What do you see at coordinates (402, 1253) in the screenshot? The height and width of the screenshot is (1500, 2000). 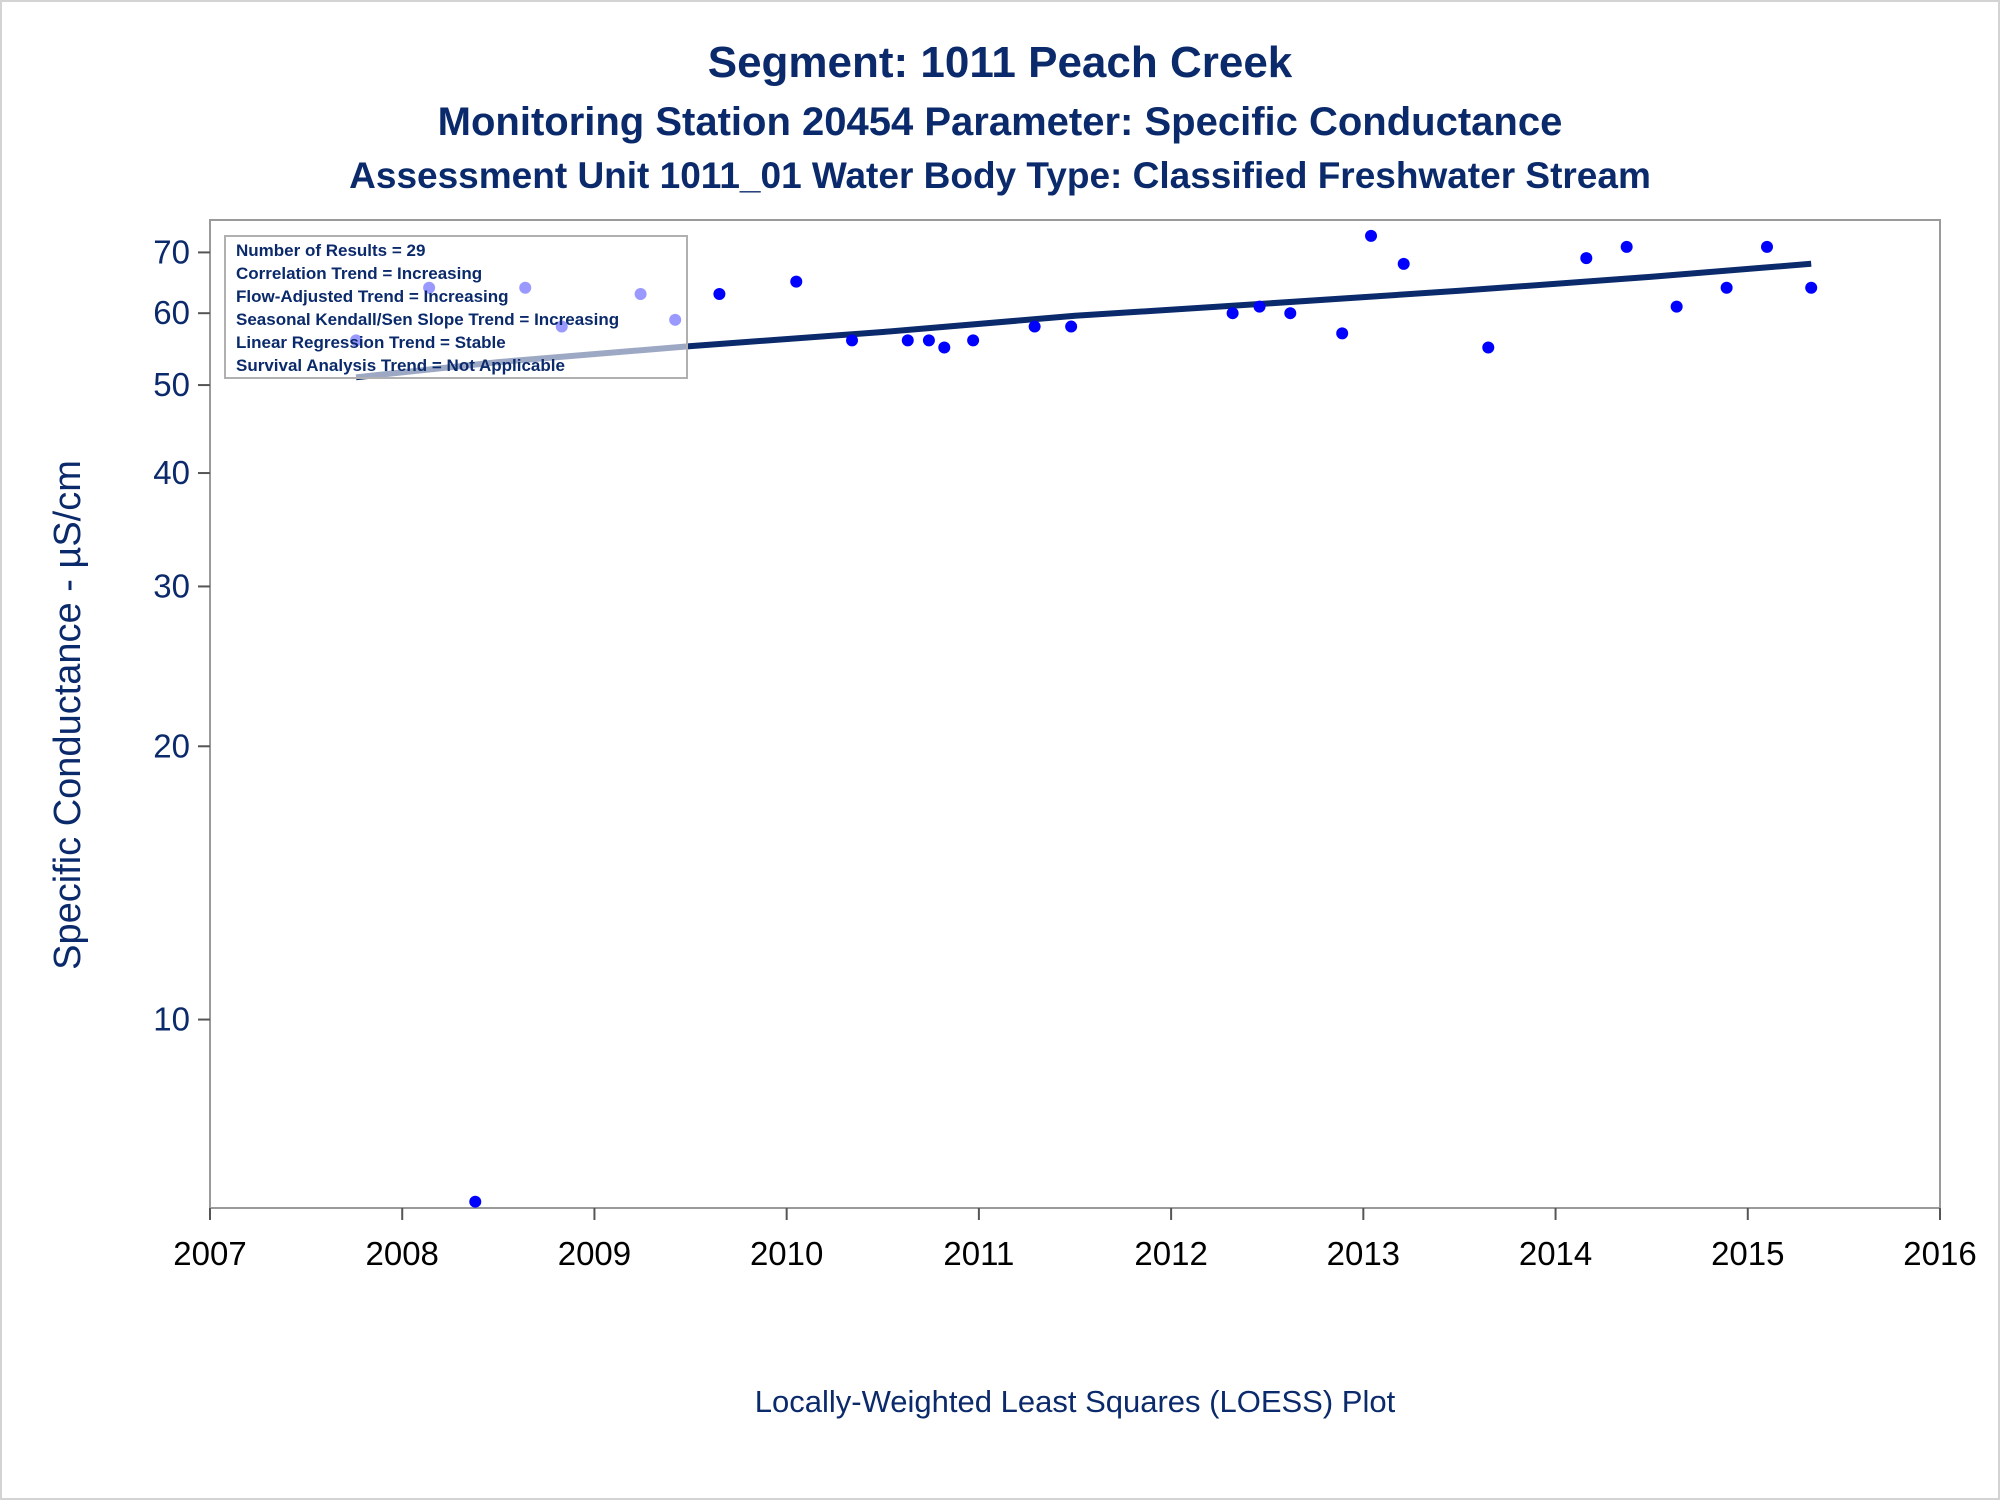 I see `x-tick-label: 2008` at bounding box center [402, 1253].